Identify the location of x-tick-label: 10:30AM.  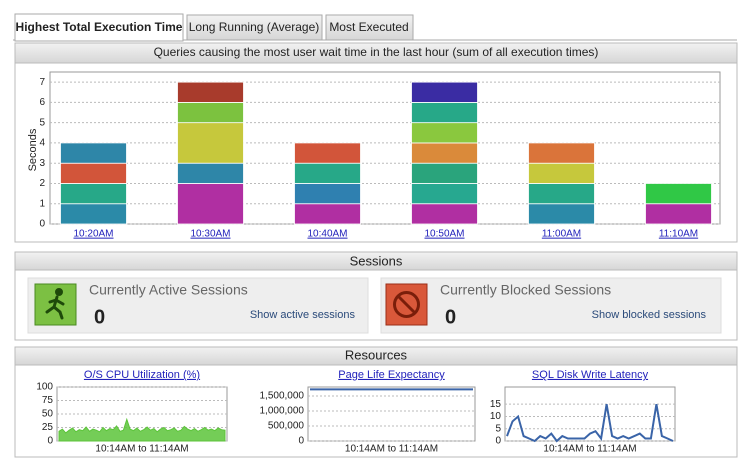
(210, 234).